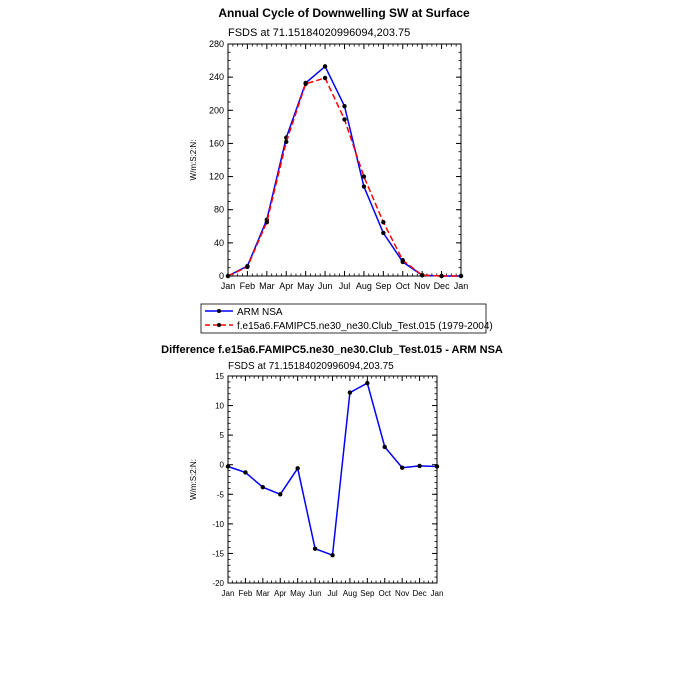  I want to click on y-tick-label: 10, so click(219, 406).